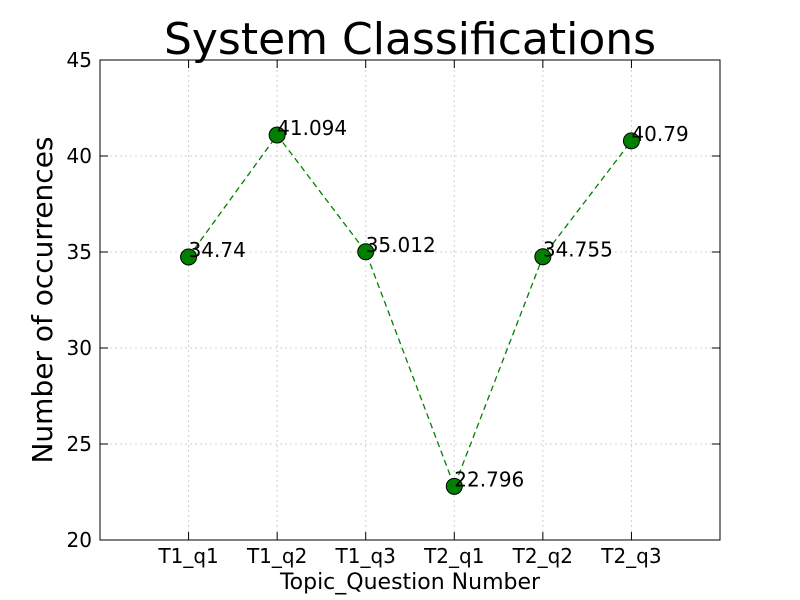 The width and height of the screenshot is (800, 600). Describe the element at coordinates (578, 250) in the screenshot. I see `data-label: 34.755` at that location.